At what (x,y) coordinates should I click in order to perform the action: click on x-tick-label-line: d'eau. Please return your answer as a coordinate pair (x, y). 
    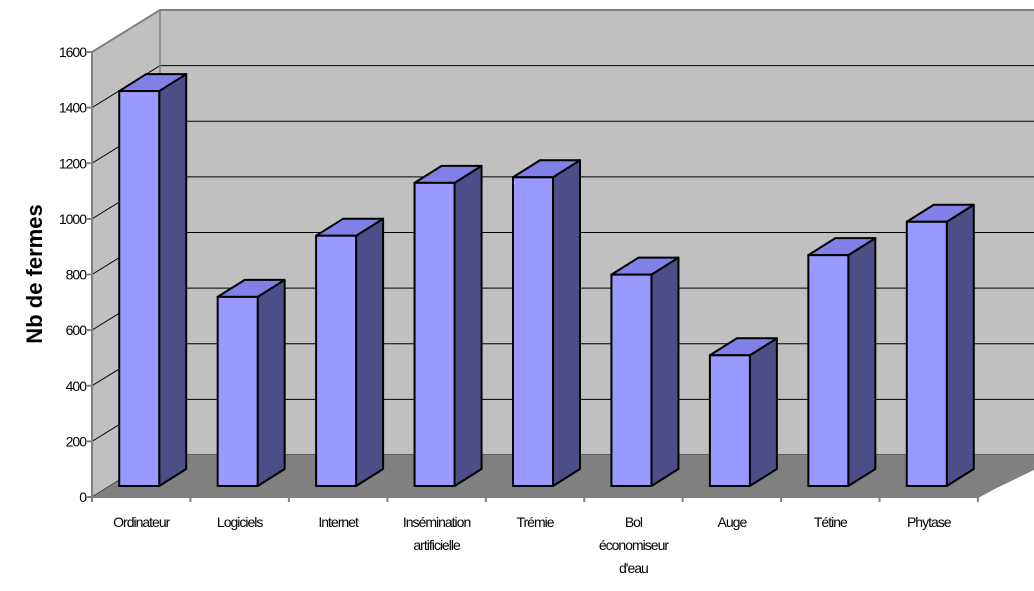
    Looking at the image, I should click on (633, 568).